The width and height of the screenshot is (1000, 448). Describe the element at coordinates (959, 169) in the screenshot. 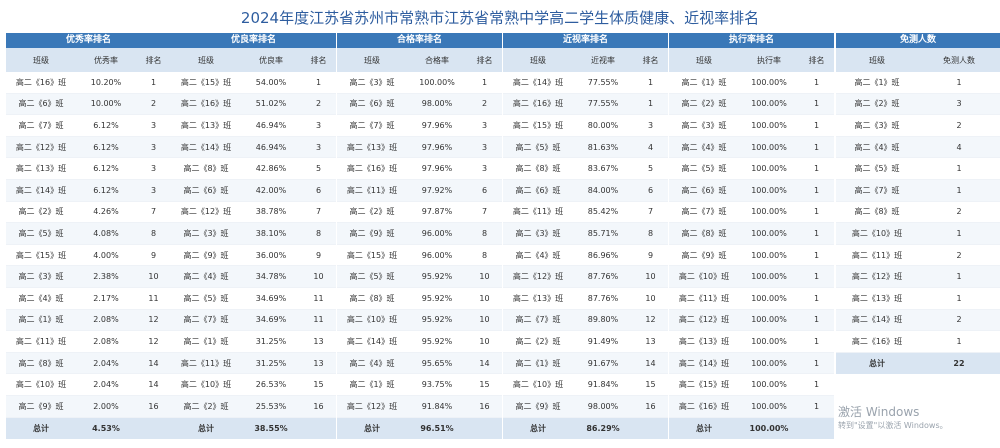

I see `count-cell: 1` at that location.